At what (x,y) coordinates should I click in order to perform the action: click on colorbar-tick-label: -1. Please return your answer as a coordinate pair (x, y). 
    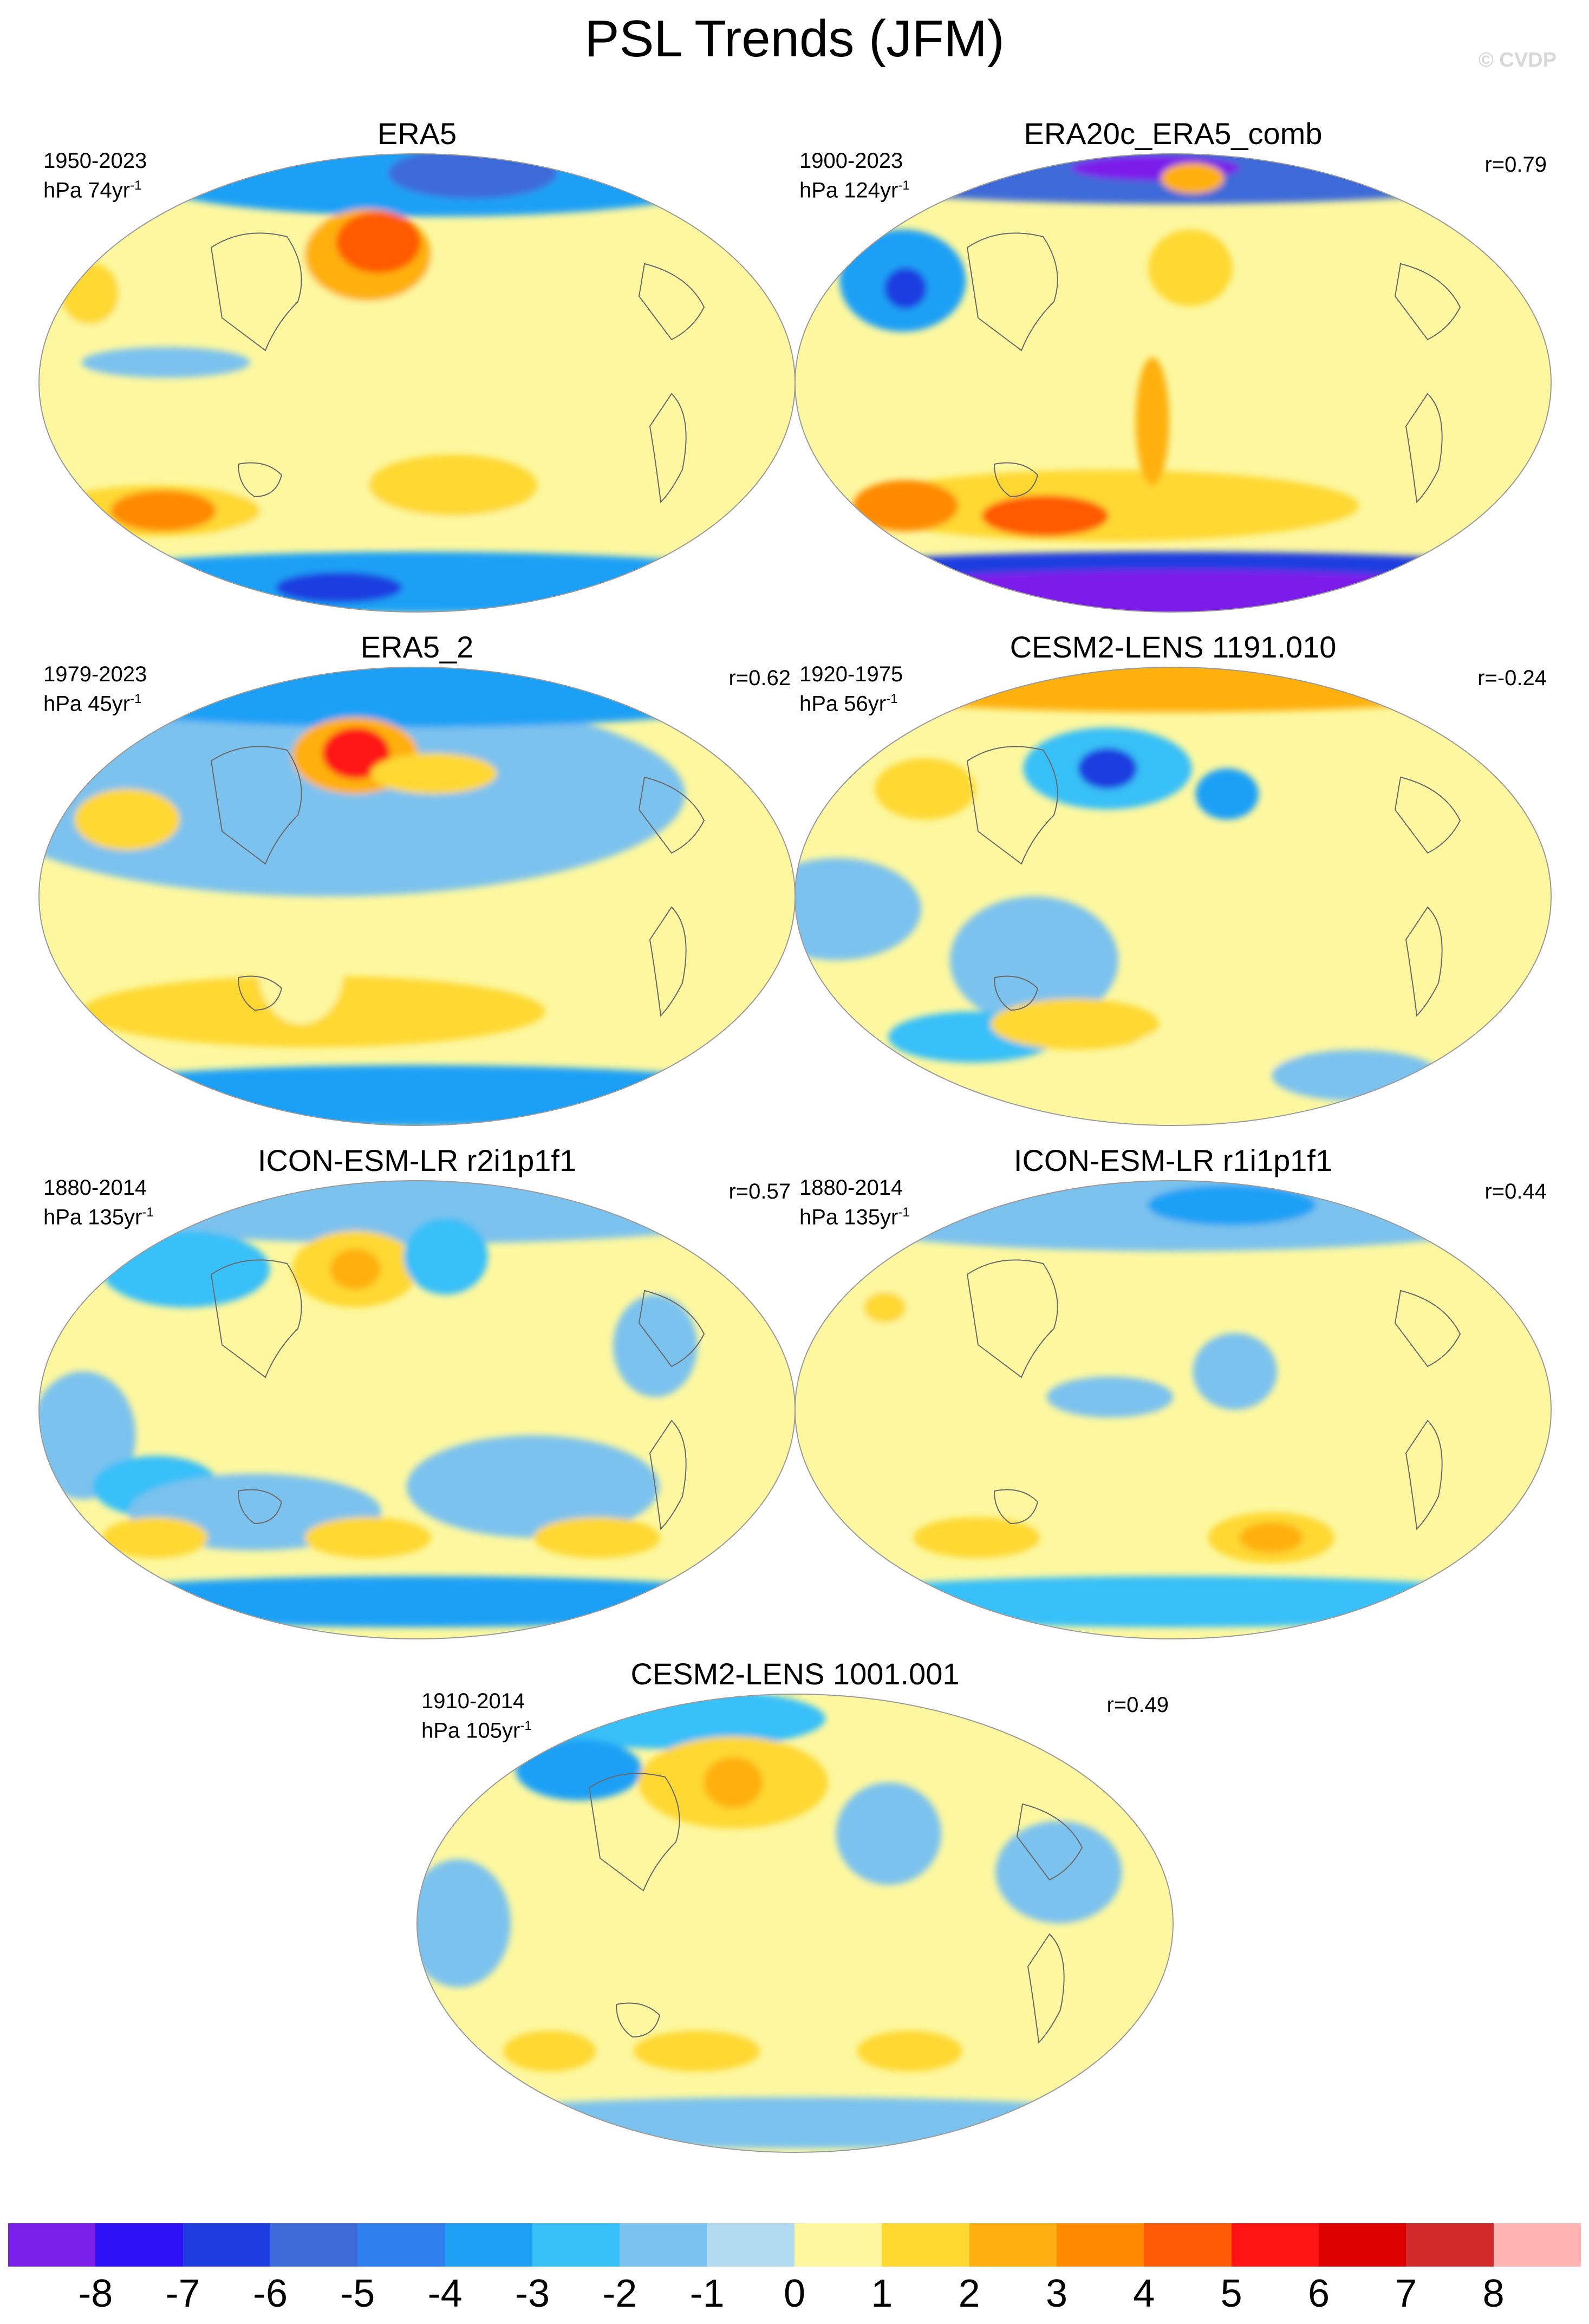
    Looking at the image, I should click on (707, 2294).